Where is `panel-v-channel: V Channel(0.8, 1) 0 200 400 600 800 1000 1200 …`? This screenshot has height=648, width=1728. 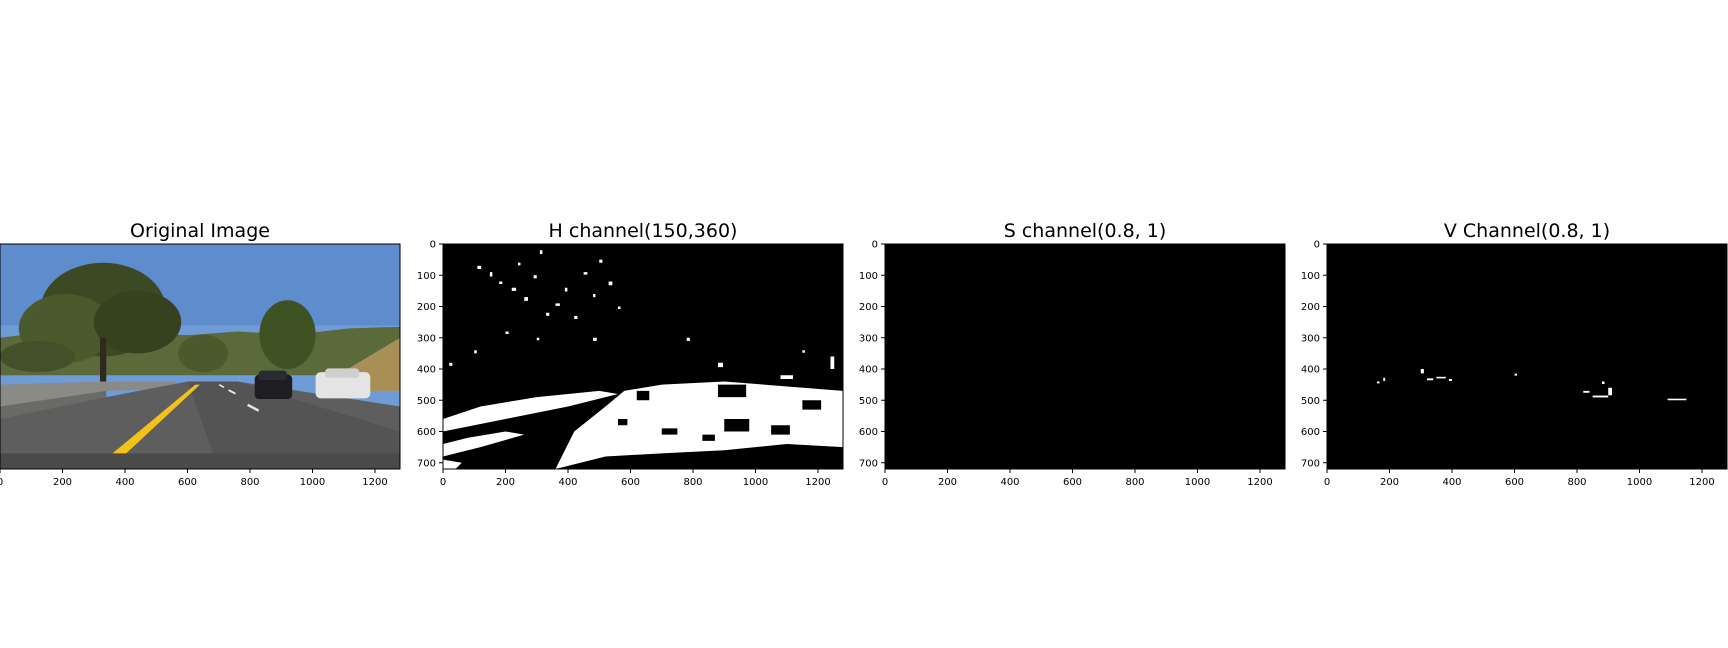
panel-v-channel: V Channel(0.8, 1) 0 200 400 600 800 1000 1200 … is located at coordinates (1514, 354).